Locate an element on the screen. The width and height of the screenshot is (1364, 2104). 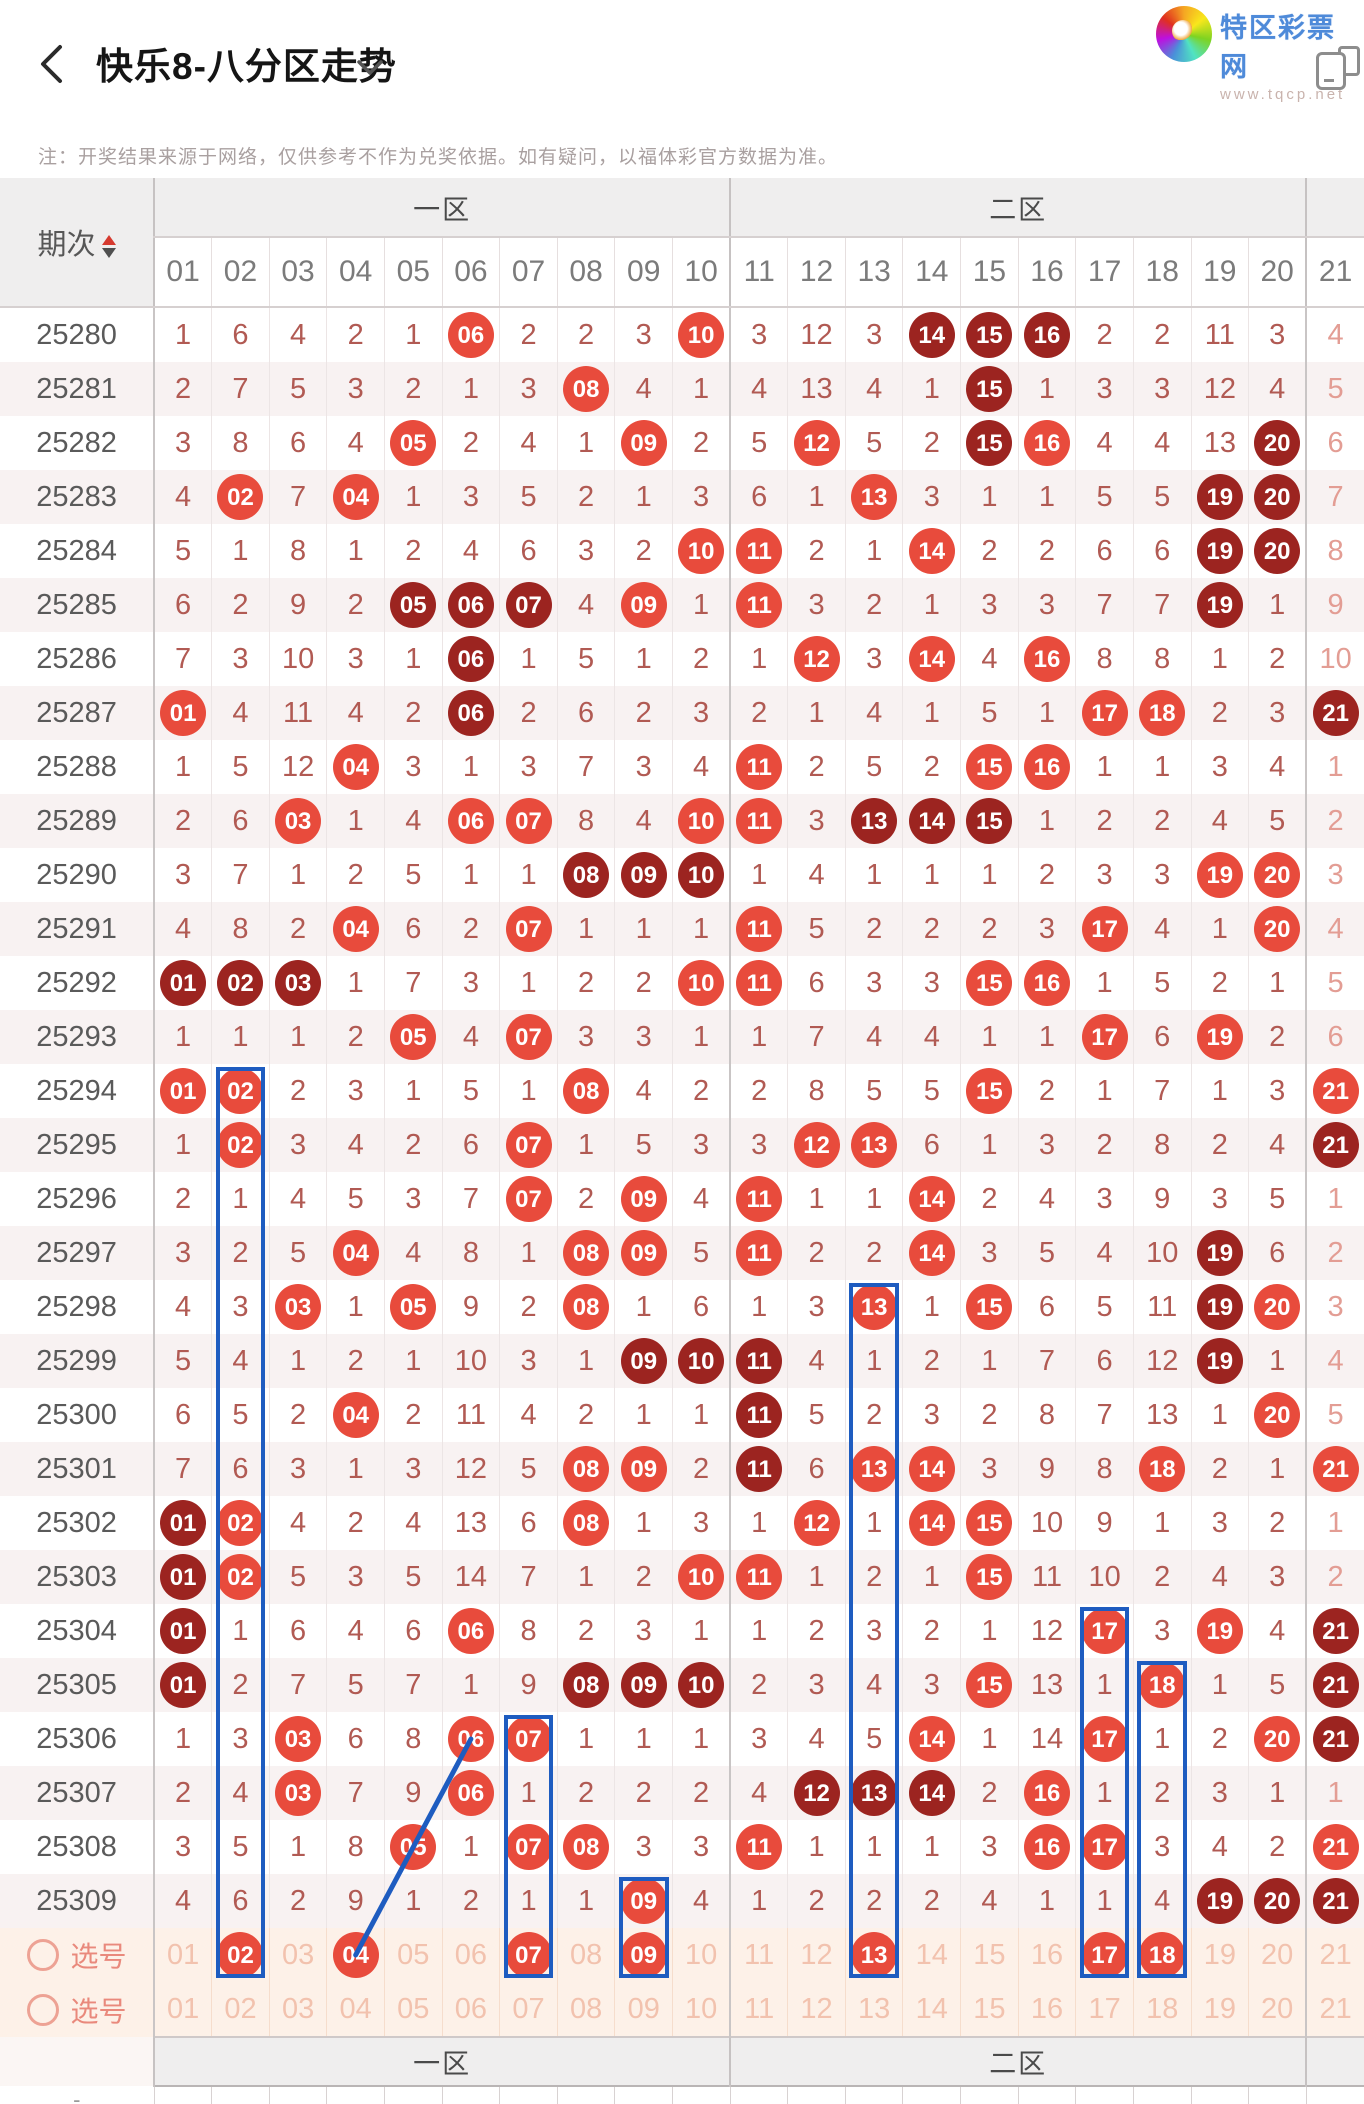
column-header: 05 is located at coordinates (413, 272).